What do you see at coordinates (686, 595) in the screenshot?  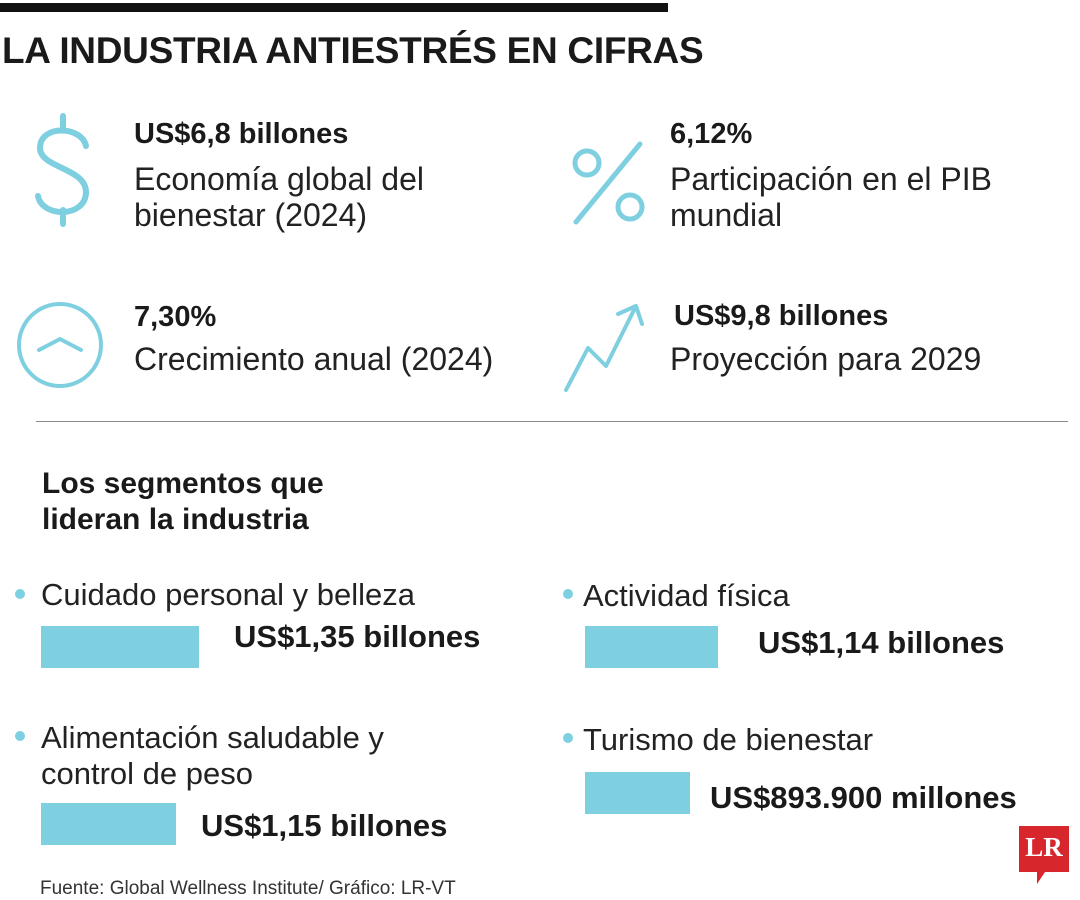 I see `segment-label: Actividad física` at bounding box center [686, 595].